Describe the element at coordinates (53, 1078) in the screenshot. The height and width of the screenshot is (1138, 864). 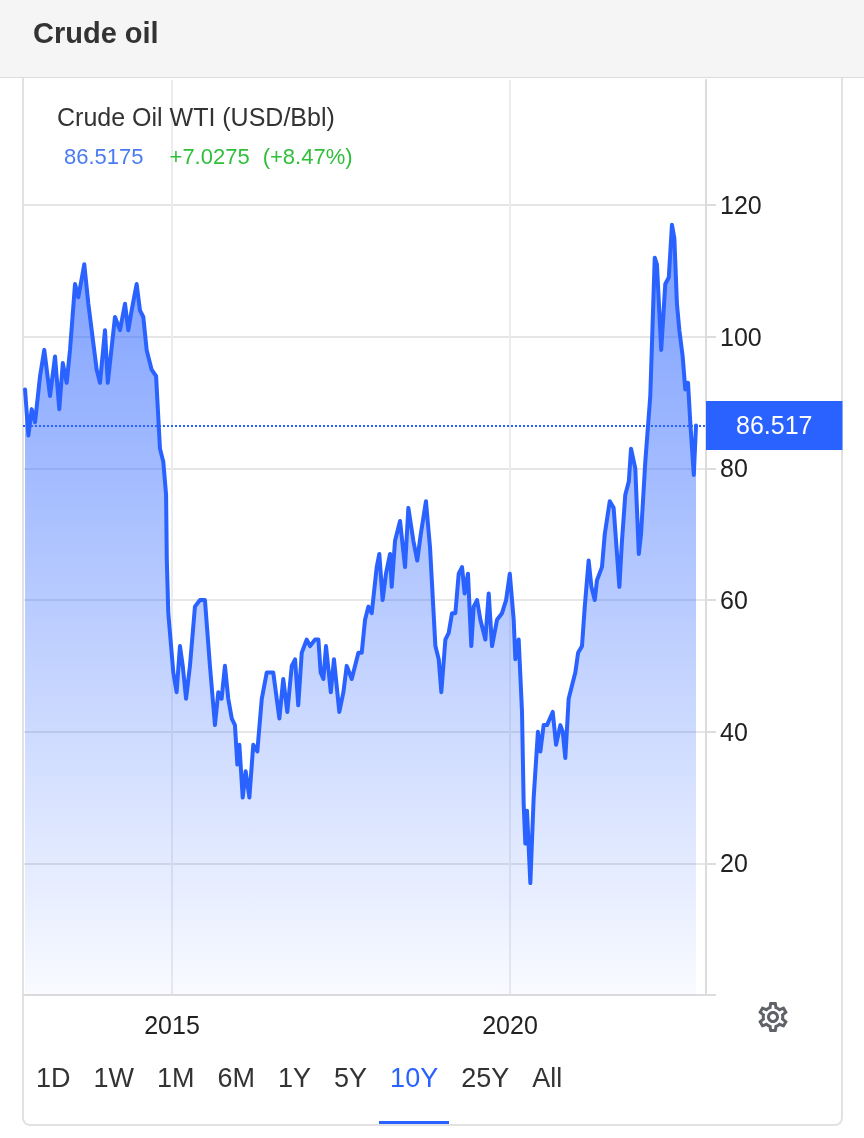
I see `text: 1D` at that location.